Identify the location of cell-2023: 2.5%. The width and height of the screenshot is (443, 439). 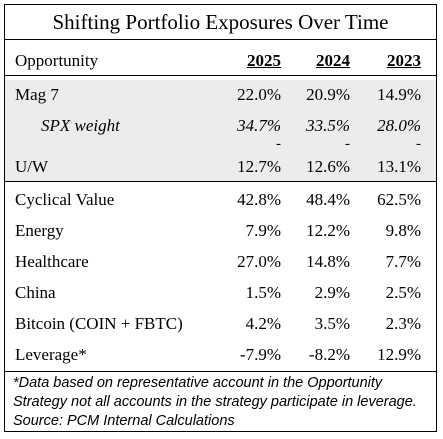
(403, 292).